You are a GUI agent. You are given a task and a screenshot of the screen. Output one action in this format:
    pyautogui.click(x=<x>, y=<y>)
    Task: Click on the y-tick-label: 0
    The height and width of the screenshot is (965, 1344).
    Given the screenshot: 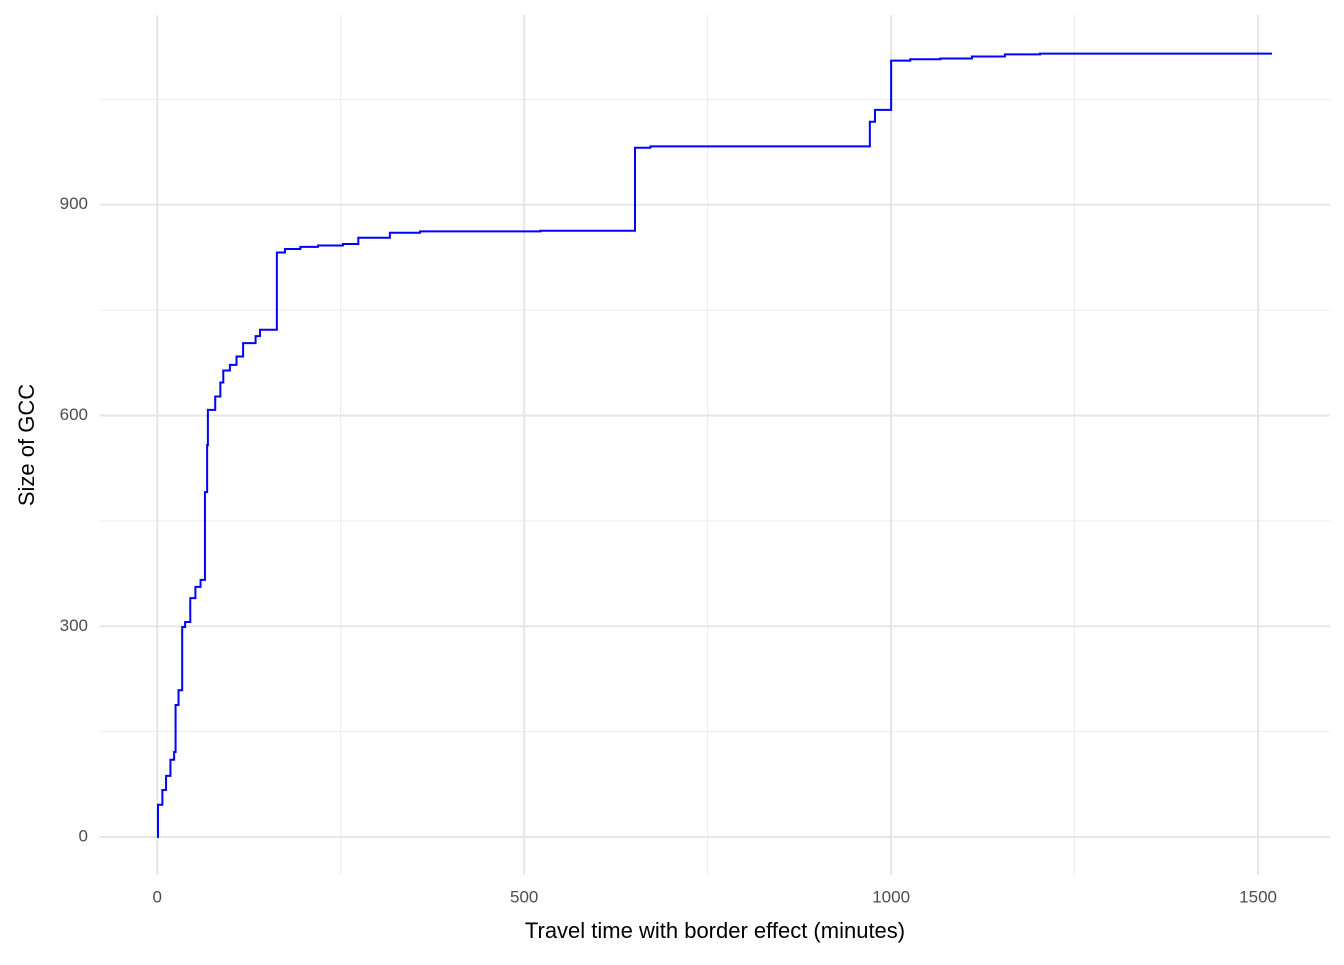 What is the action you would take?
    pyautogui.click(x=83, y=836)
    